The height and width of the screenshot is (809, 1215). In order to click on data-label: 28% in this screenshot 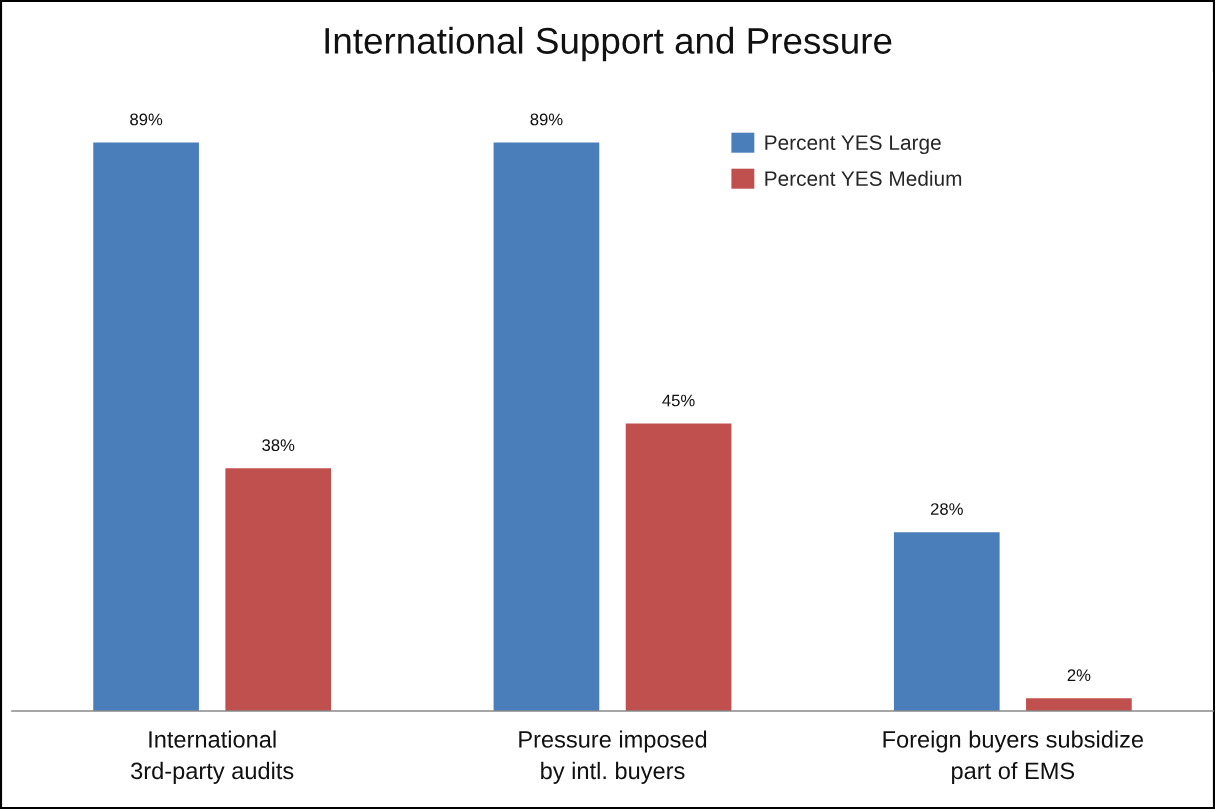, I will do `click(946, 509)`.